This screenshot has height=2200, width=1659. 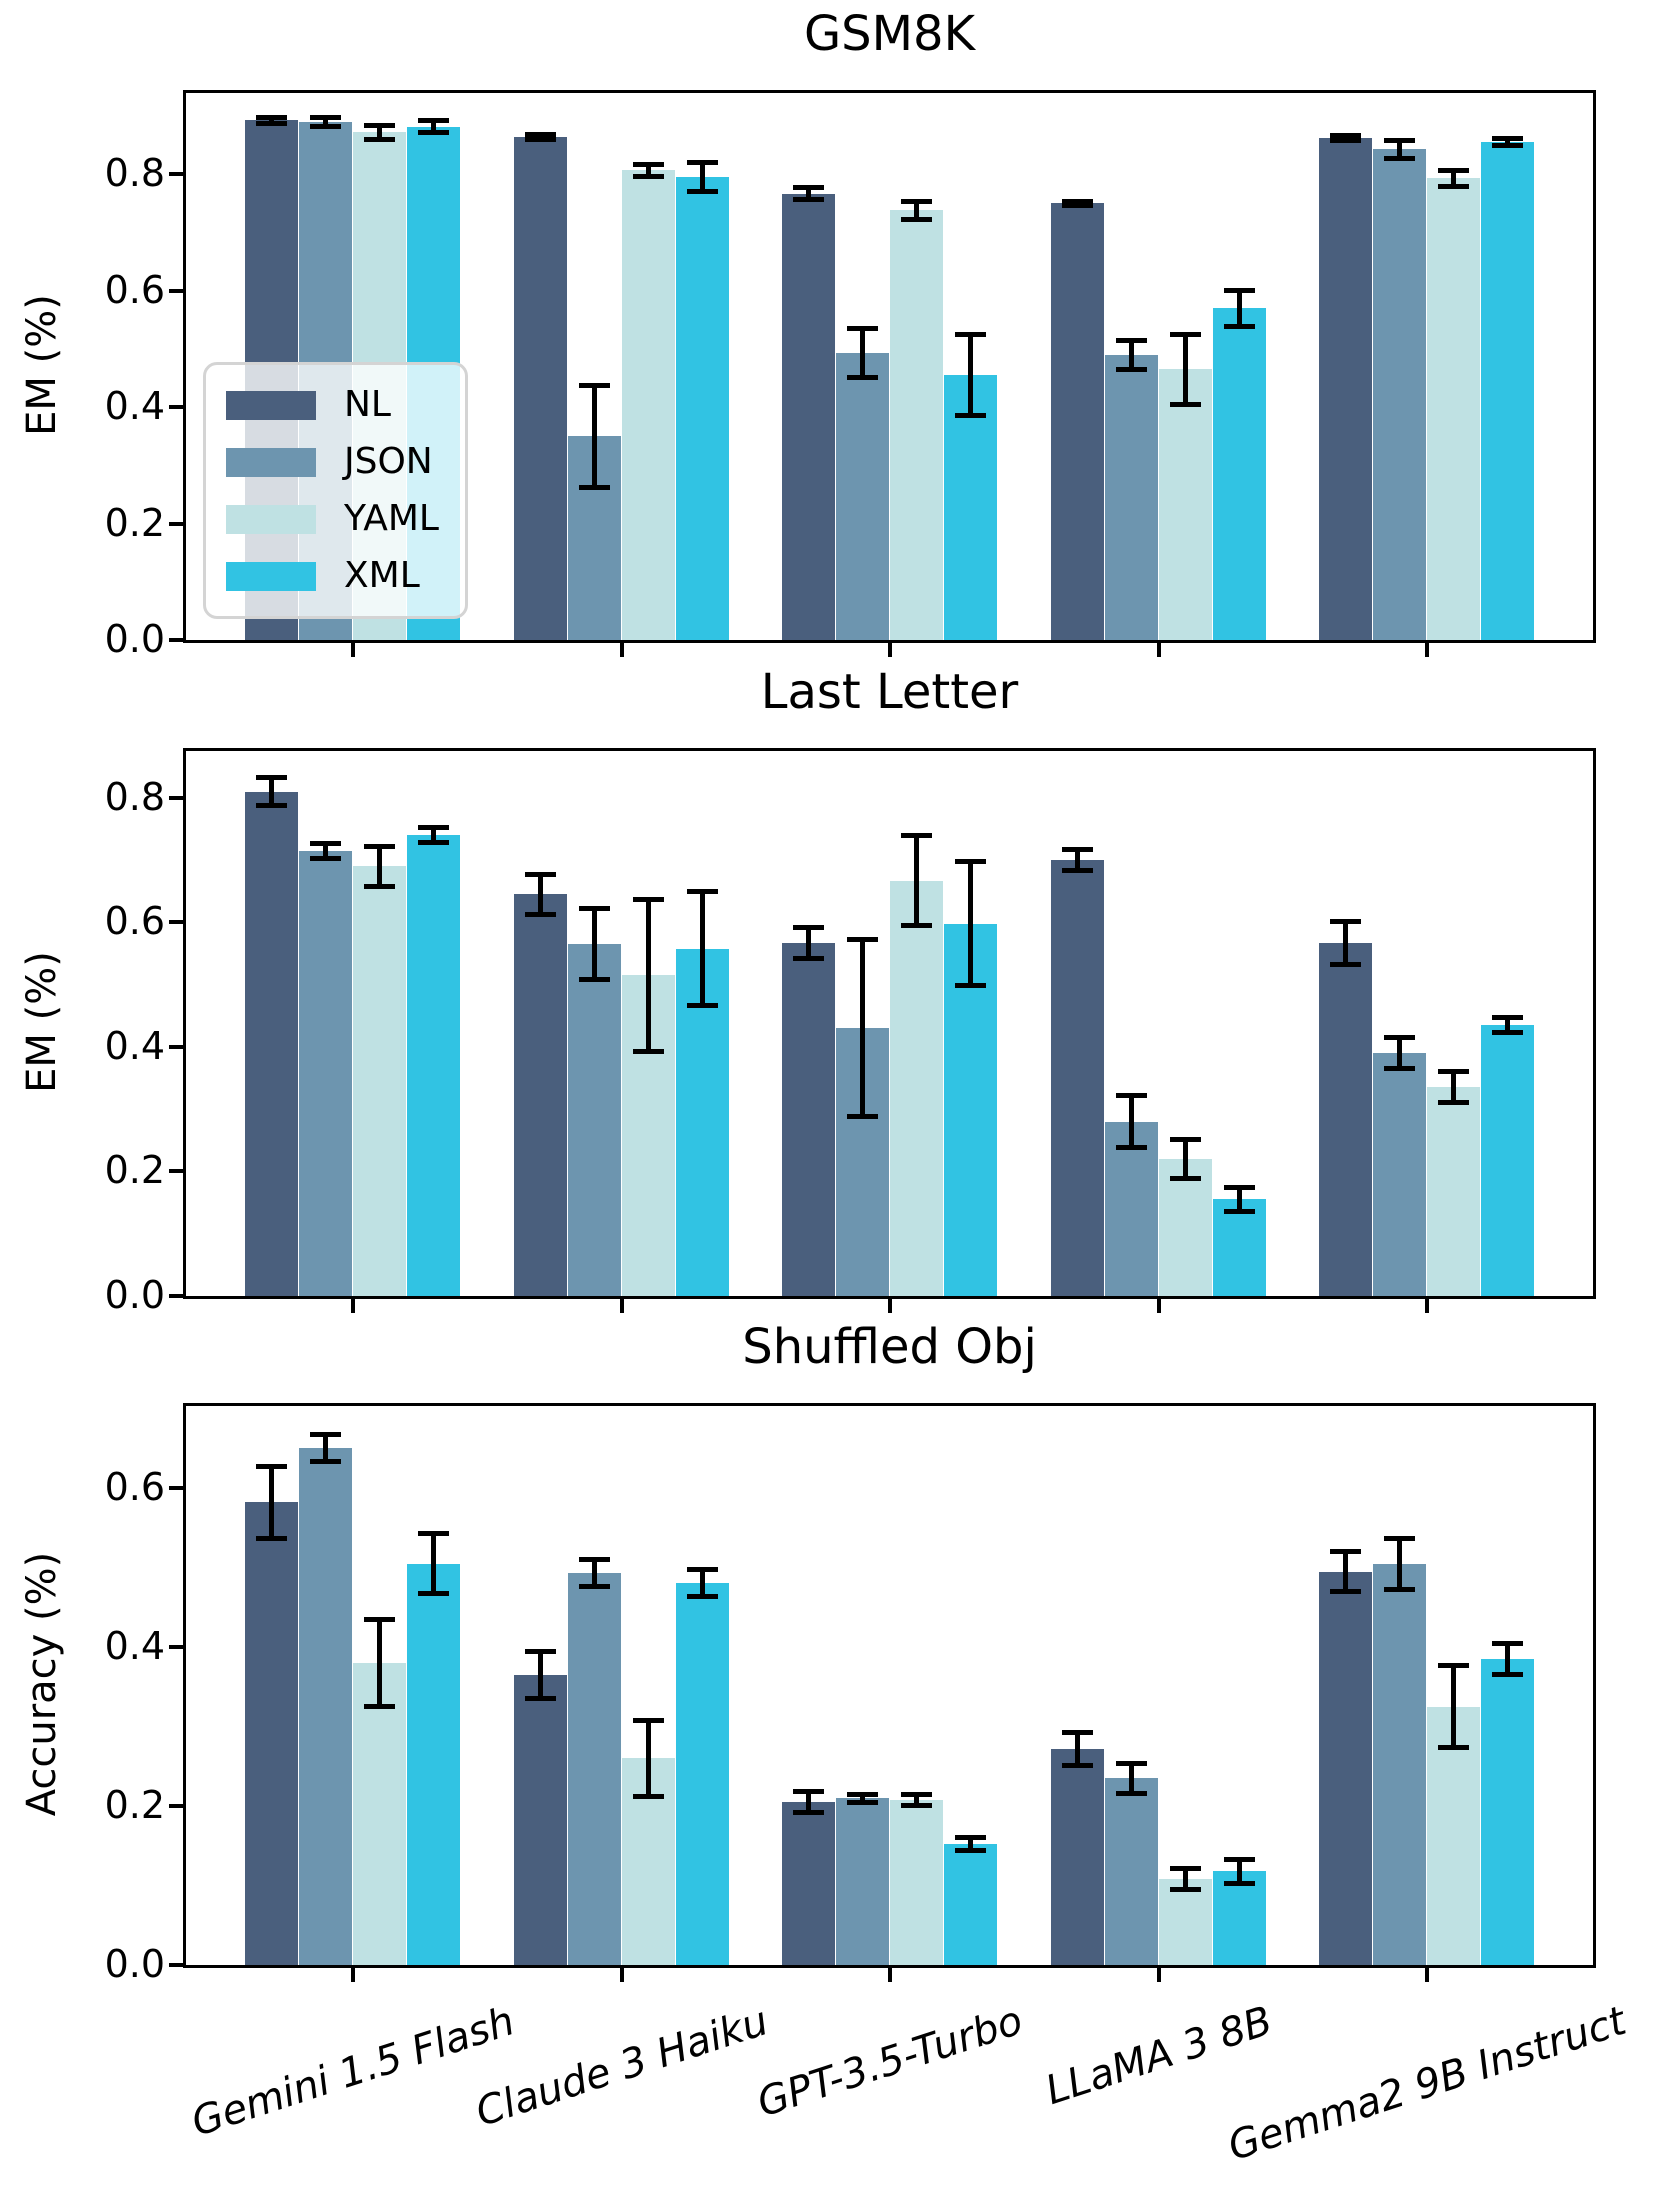 What do you see at coordinates (134, 289) in the screenshot?
I see `y-tick-label: 0.6` at bounding box center [134, 289].